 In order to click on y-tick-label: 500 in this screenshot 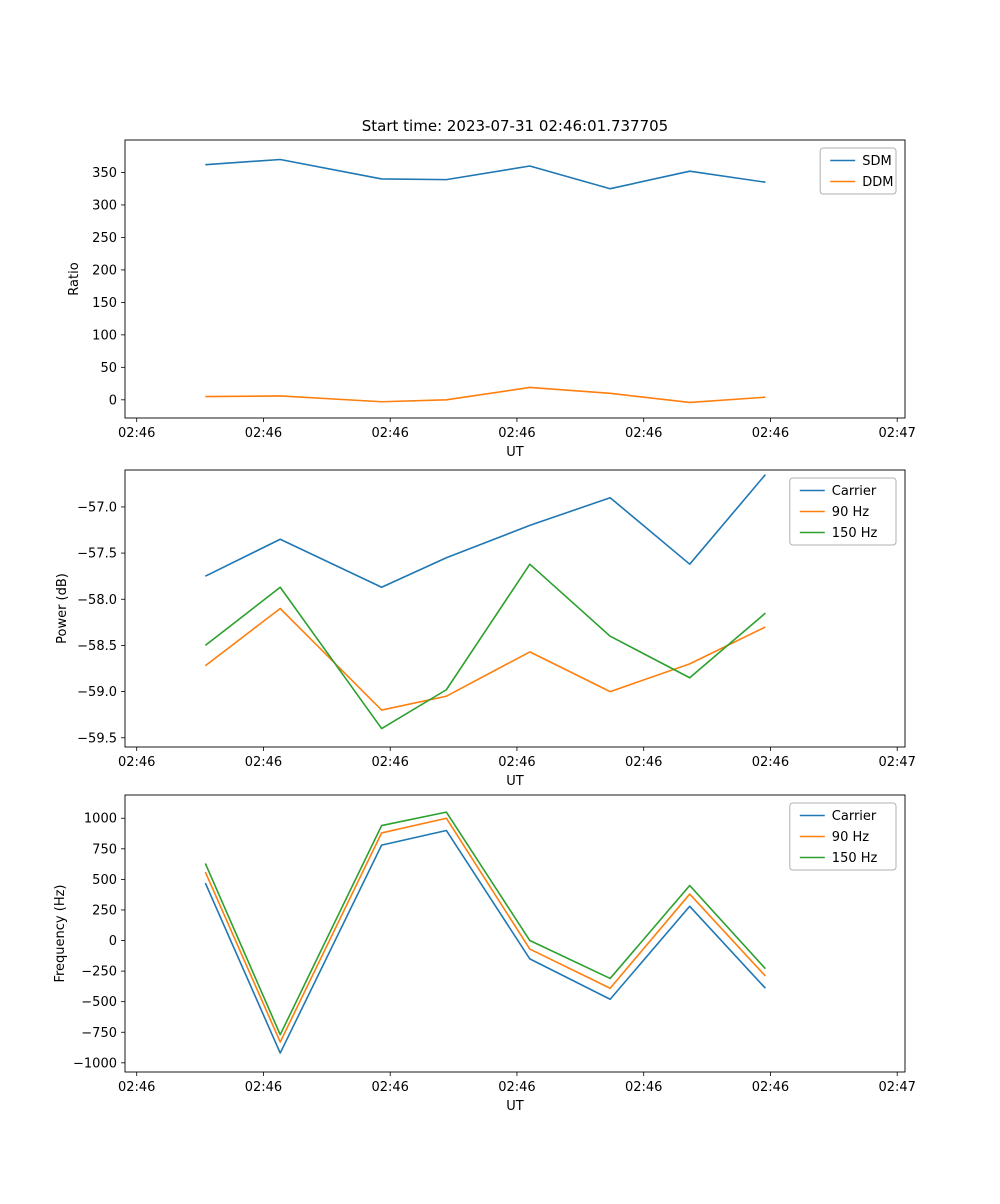, I will do `click(104, 880)`.